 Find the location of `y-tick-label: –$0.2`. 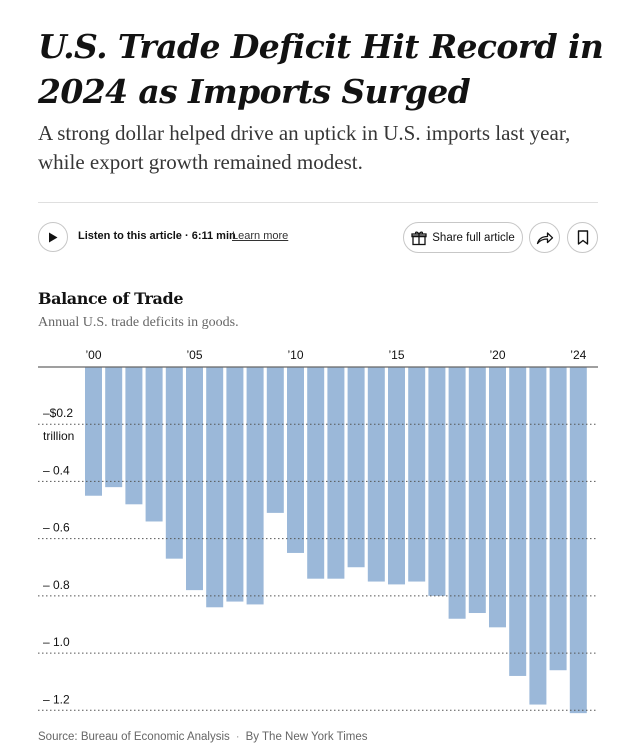

y-tick-label: –$0.2 is located at coordinates (58, 413).